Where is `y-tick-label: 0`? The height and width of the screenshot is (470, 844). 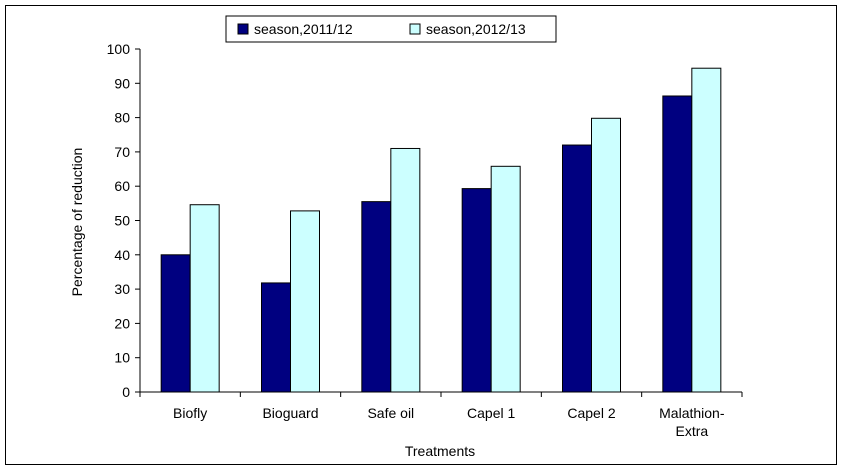
y-tick-label: 0 is located at coordinates (126, 392).